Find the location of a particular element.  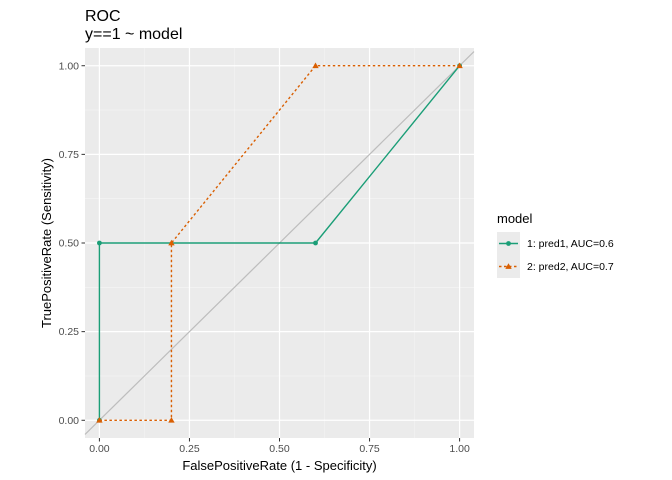

x-axis-label: FalsePositiveRate (1 - Specificity) is located at coordinates (279, 465).